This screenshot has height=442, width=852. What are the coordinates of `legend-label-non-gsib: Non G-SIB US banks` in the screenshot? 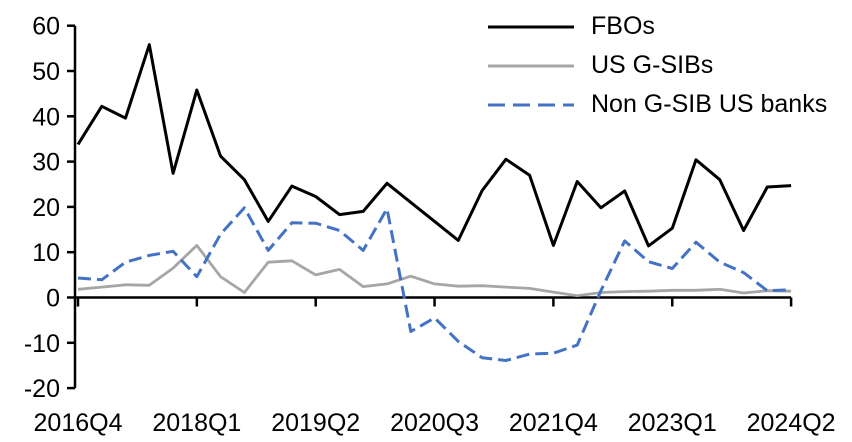 It's located at (709, 104).